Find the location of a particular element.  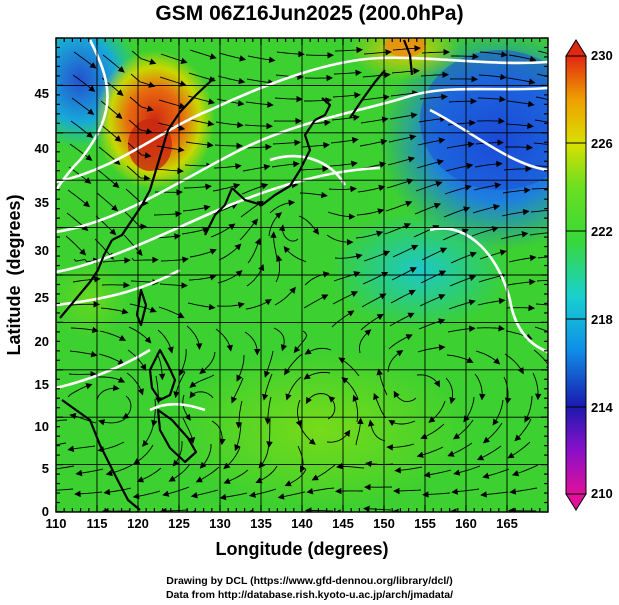

x-tick-label: 120 is located at coordinates (138, 523).